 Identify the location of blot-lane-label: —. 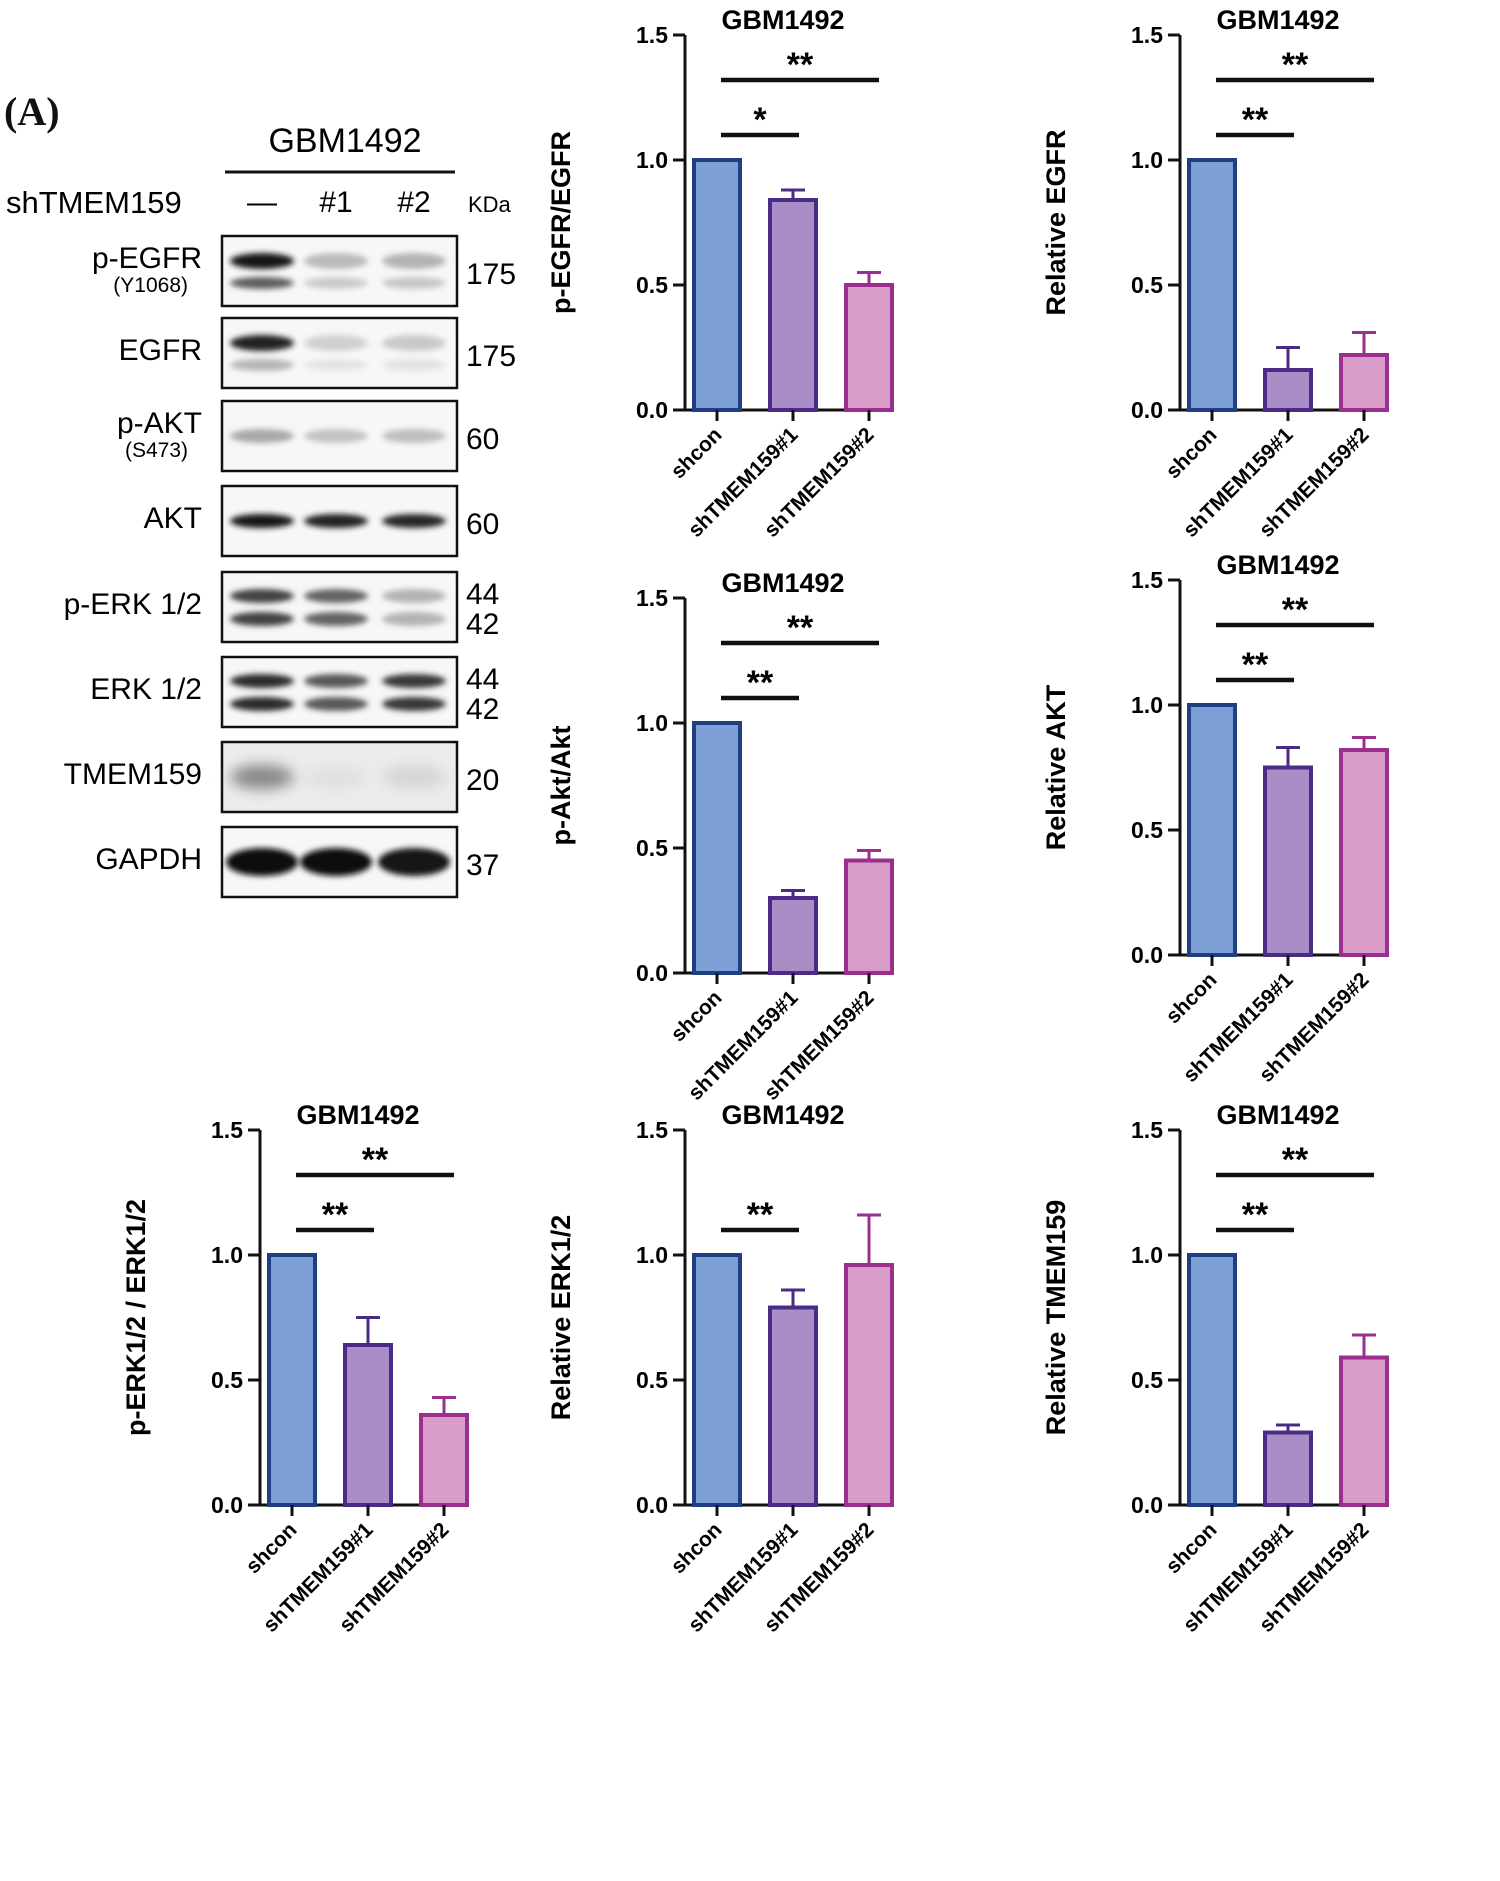
(262, 202).